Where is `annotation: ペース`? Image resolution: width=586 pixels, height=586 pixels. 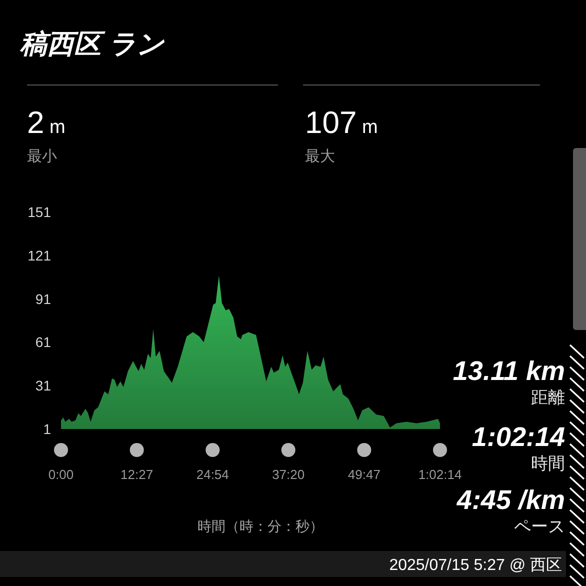
annotation: ペース is located at coordinates (539, 526).